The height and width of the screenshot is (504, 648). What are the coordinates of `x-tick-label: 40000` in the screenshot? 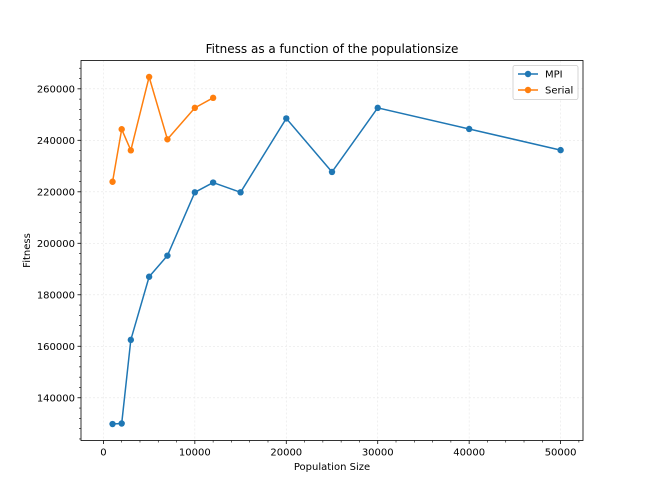 It's located at (469, 453).